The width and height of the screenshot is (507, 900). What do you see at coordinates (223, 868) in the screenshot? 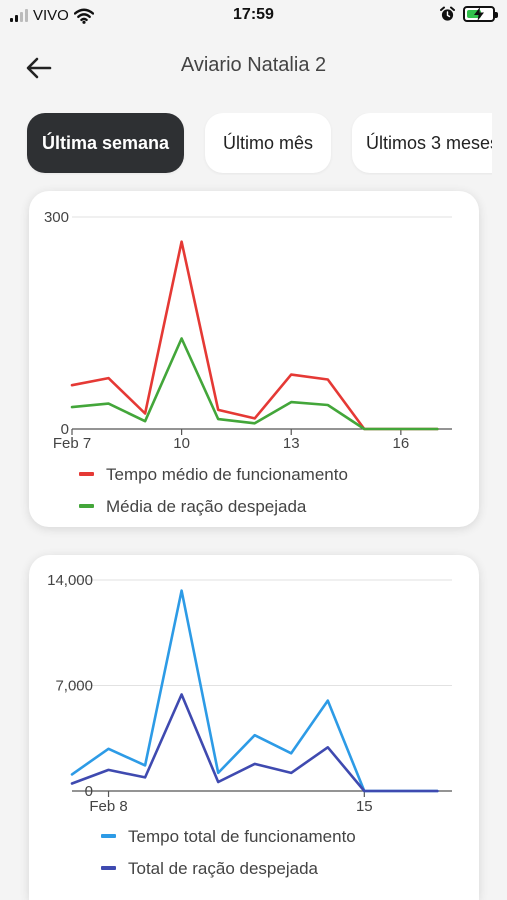
I see `legend-label: Total de ração despejada` at bounding box center [223, 868].